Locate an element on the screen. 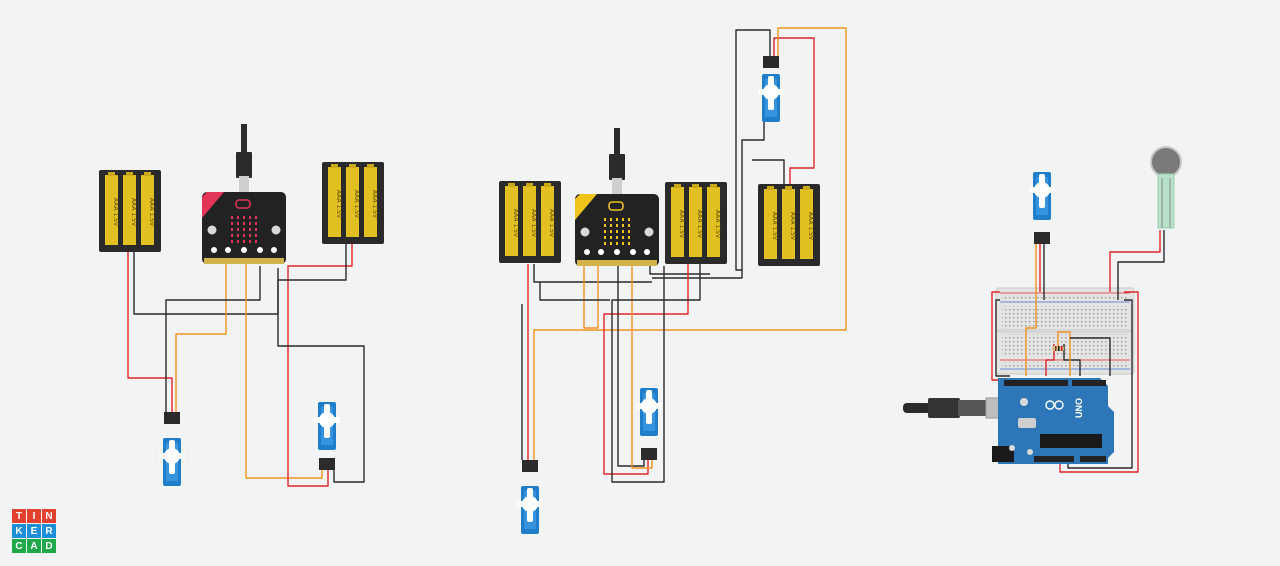  servo-middle-bottom-left is located at coordinates (530, 497).